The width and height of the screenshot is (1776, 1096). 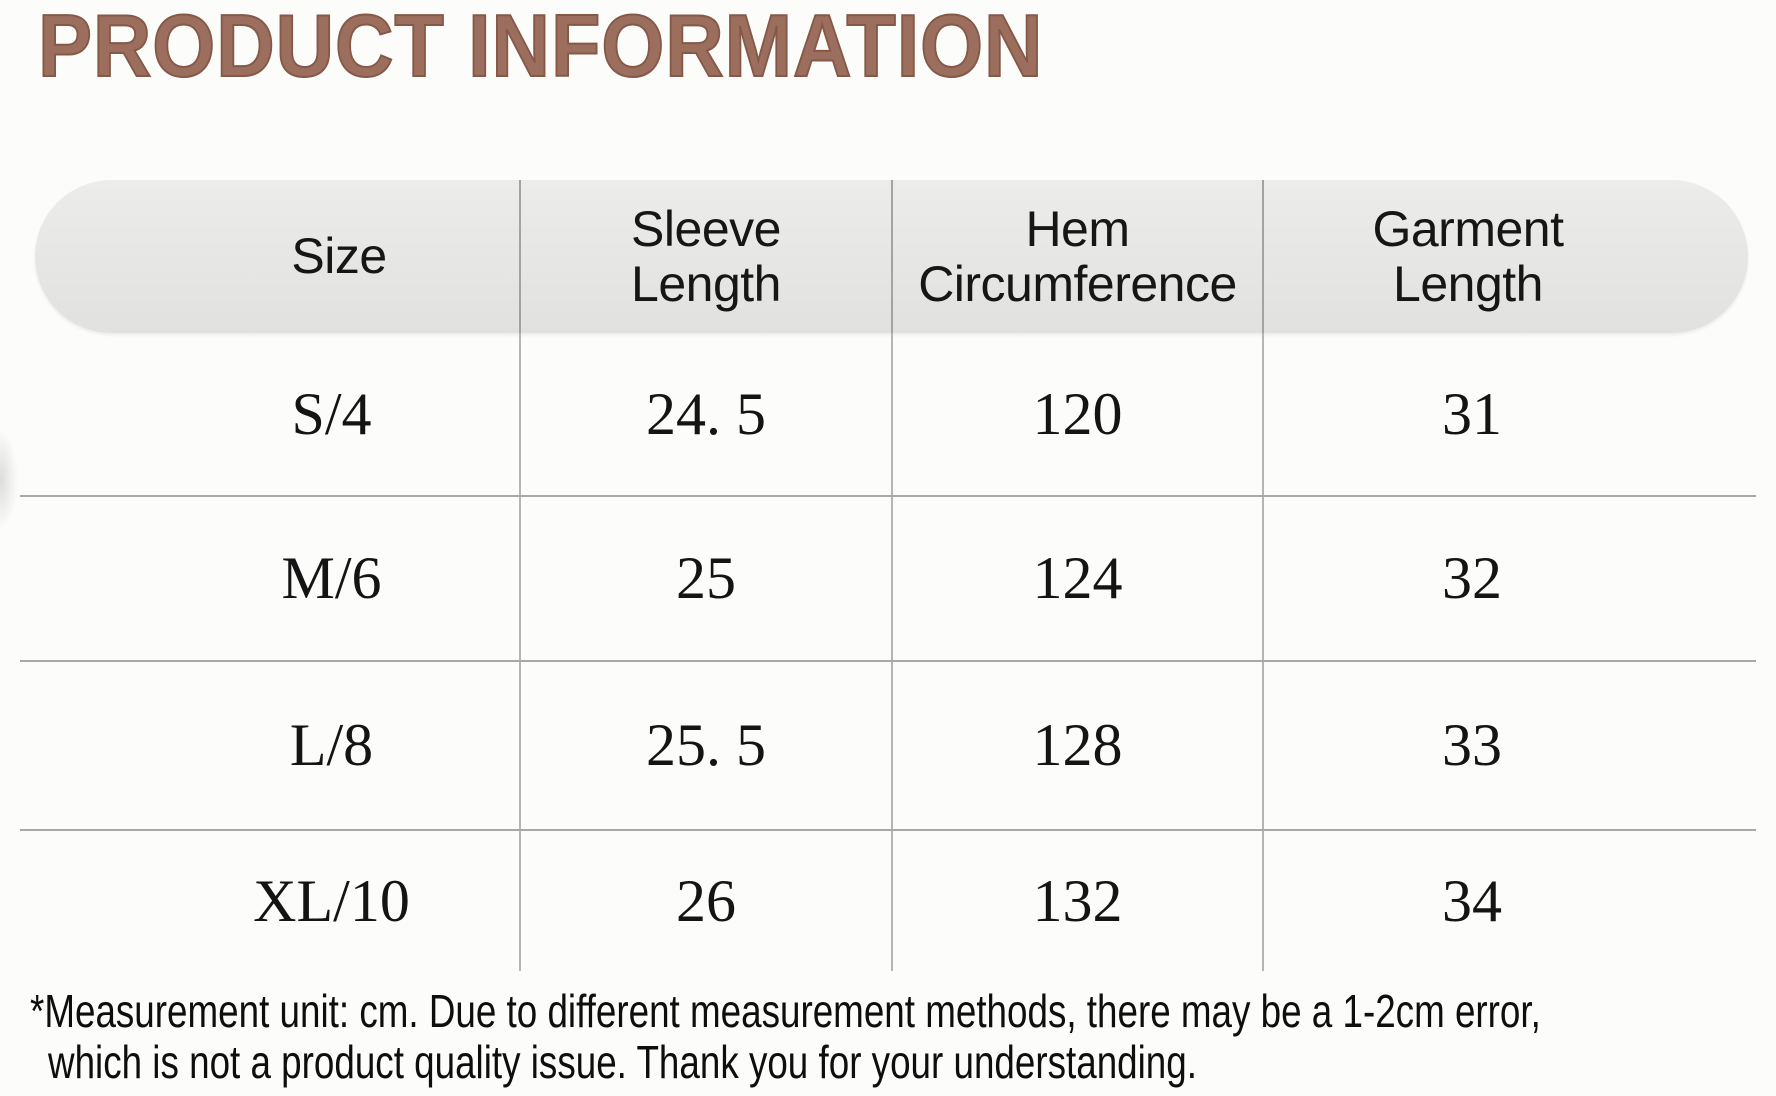 What do you see at coordinates (1078, 745) in the screenshot?
I see `hem-circumference-cell: 128` at bounding box center [1078, 745].